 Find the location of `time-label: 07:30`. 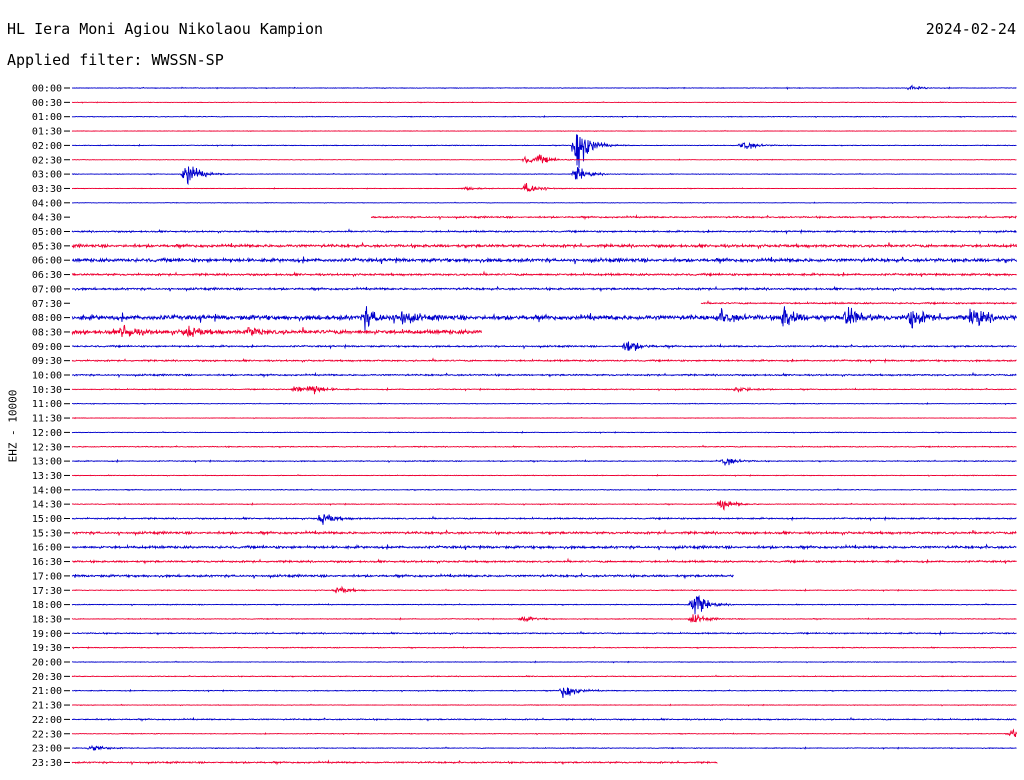

time-label: 07:30 is located at coordinates (47, 304).